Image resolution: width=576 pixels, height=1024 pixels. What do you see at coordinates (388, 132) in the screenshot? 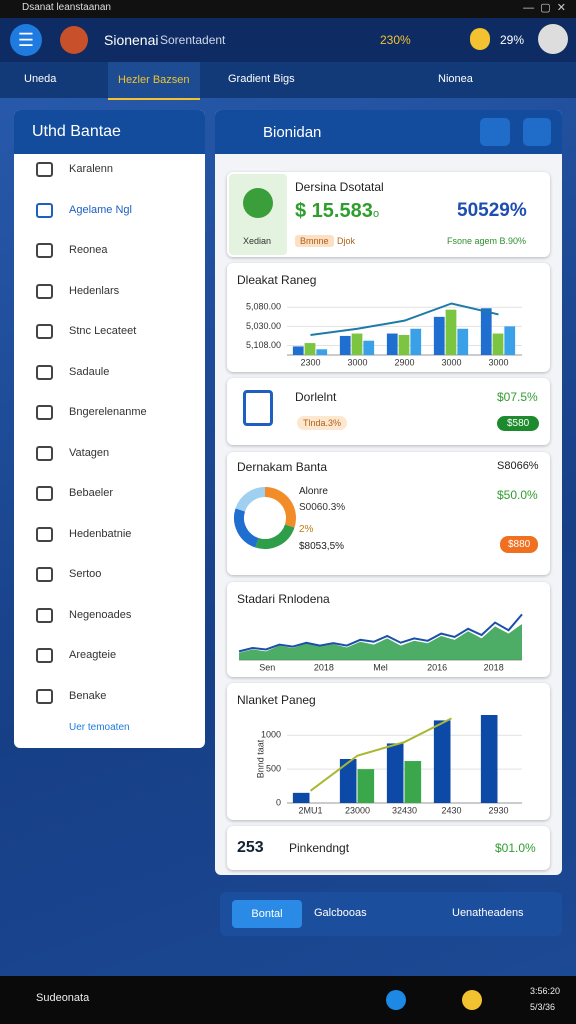
I see `main-header: Bionidan` at bounding box center [388, 132].